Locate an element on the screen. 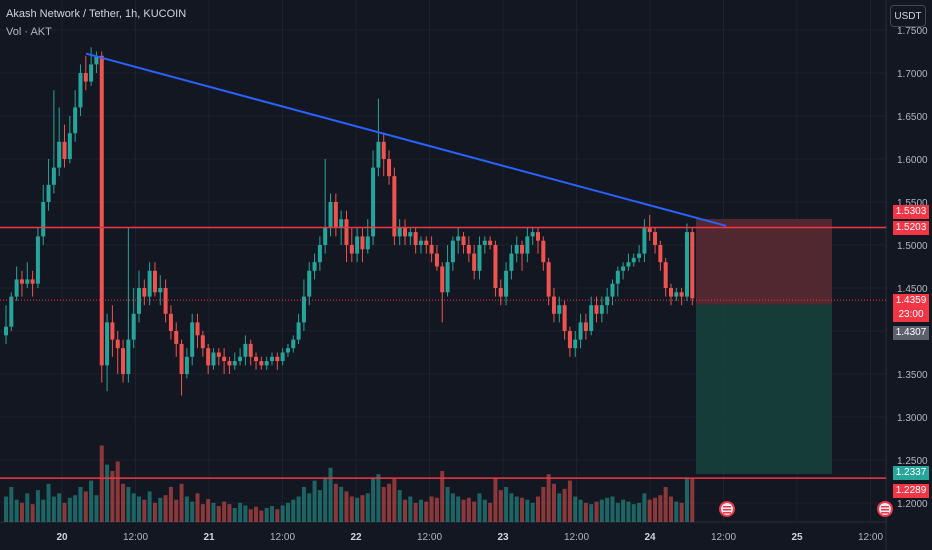 The height and width of the screenshot is (550, 932). take-profit-zone is located at coordinates (764, 389).